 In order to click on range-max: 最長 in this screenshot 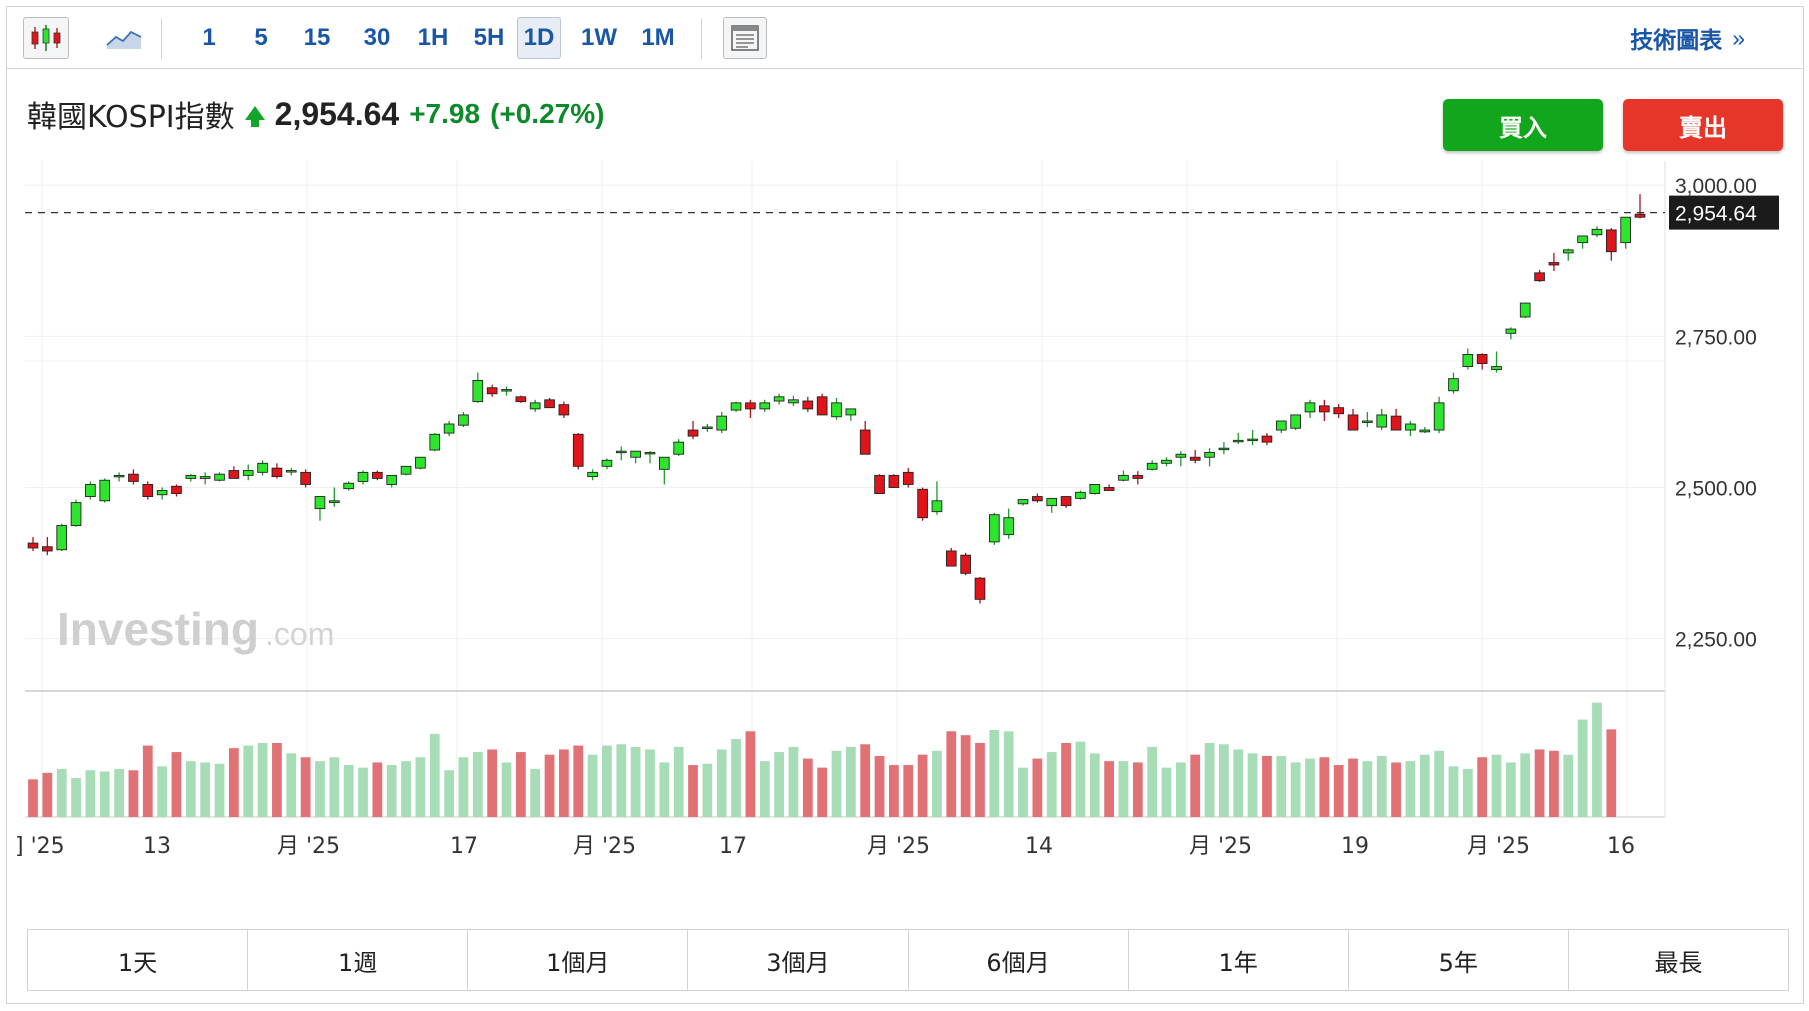, I will do `click(1678, 962)`.